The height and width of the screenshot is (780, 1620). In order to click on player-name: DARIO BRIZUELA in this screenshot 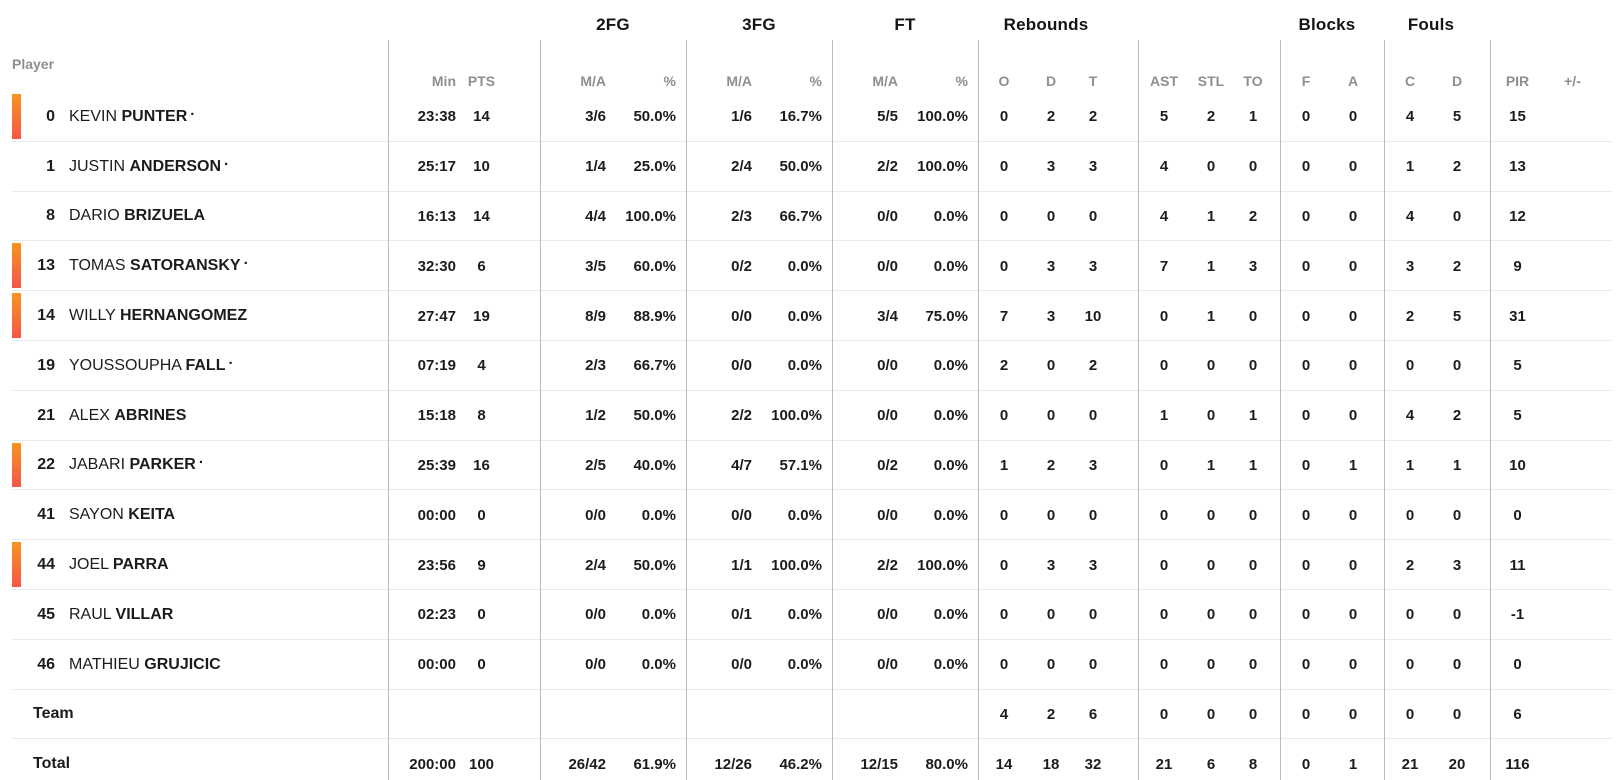, I will do `click(137, 216)`.